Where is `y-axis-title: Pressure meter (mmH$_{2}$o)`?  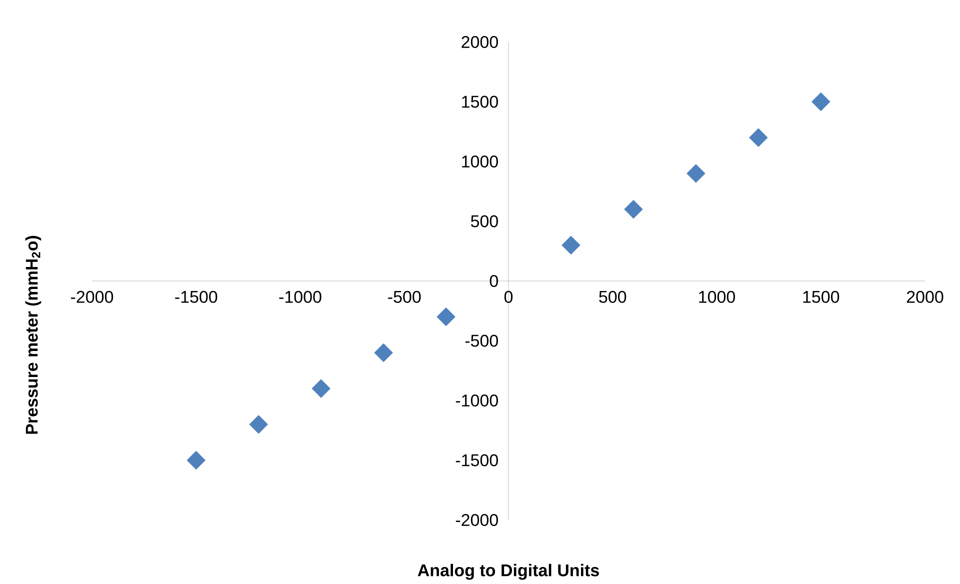
y-axis-title: Pressure meter (mmH$_{2}$o) is located at coordinates (33, 335).